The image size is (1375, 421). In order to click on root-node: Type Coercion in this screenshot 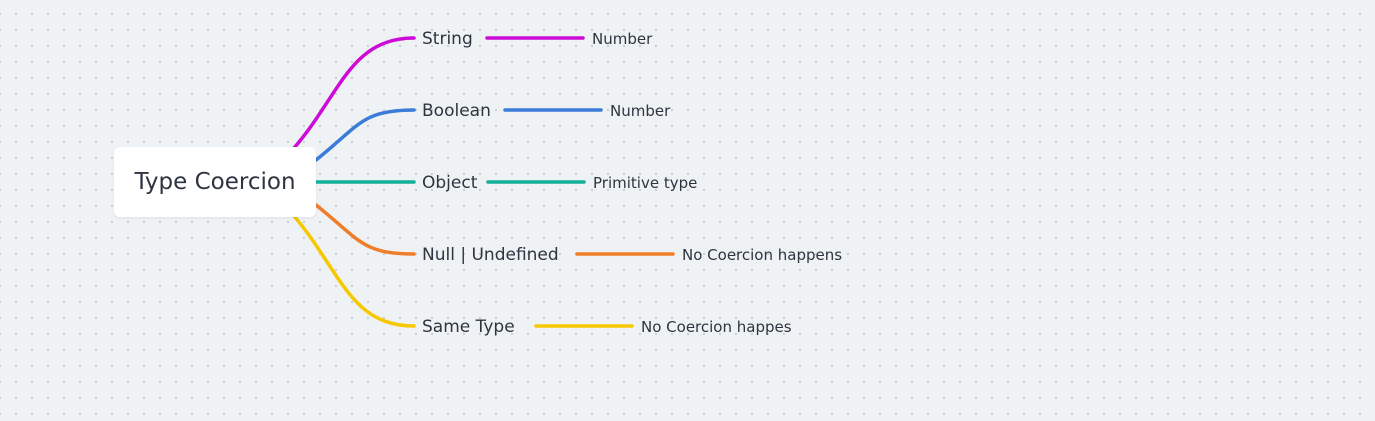, I will do `click(215, 182)`.